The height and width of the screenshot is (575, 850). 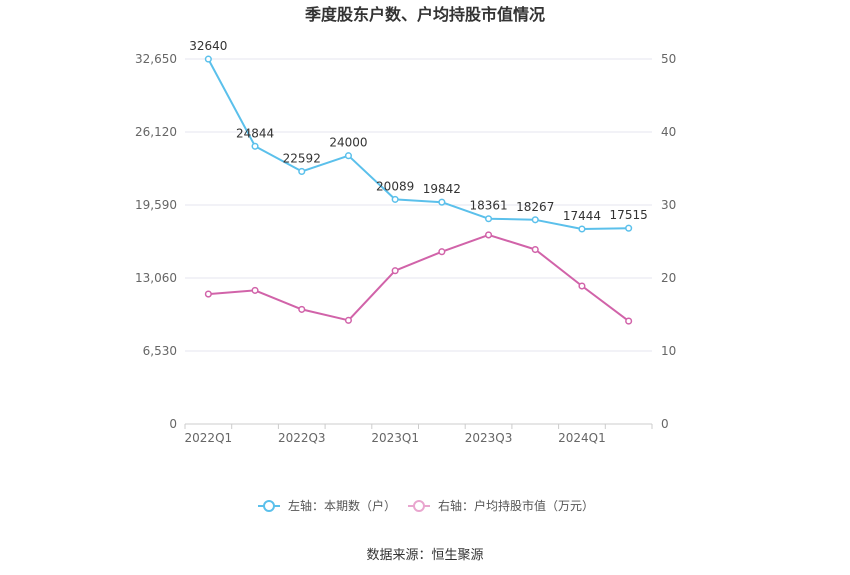 What do you see at coordinates (668, 59) in the screenshot?
I see `right-tick-label: 50` at bounding box center [668, 59].